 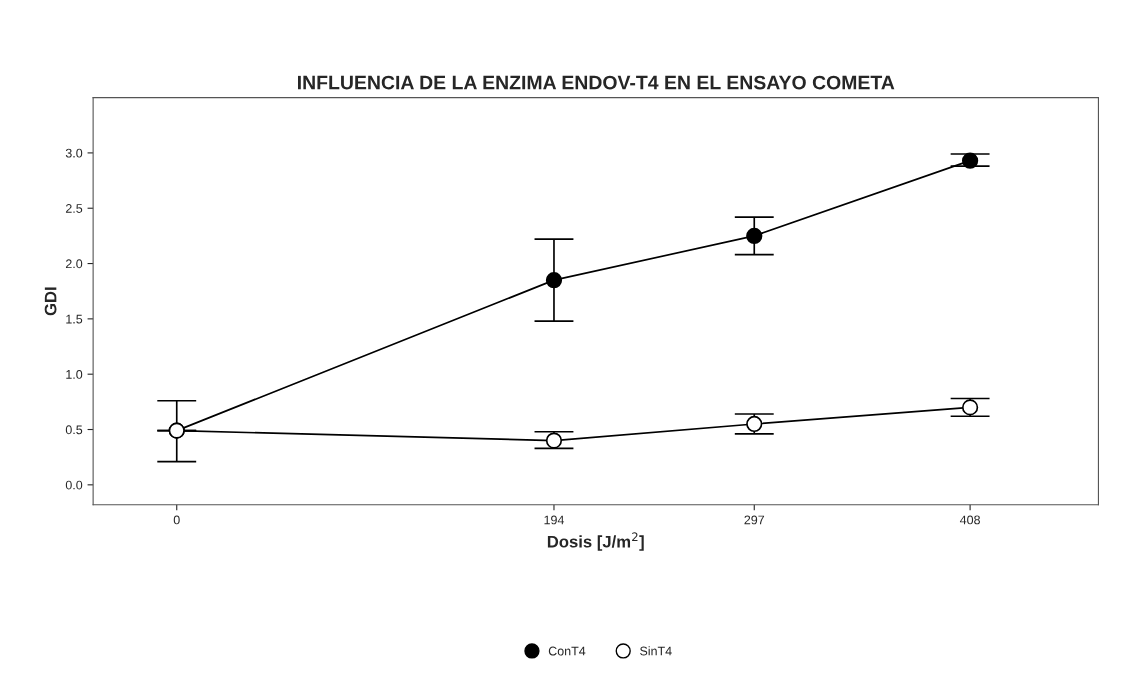 I want to click on legend-label: SinT4, so click(x=656, y=651).